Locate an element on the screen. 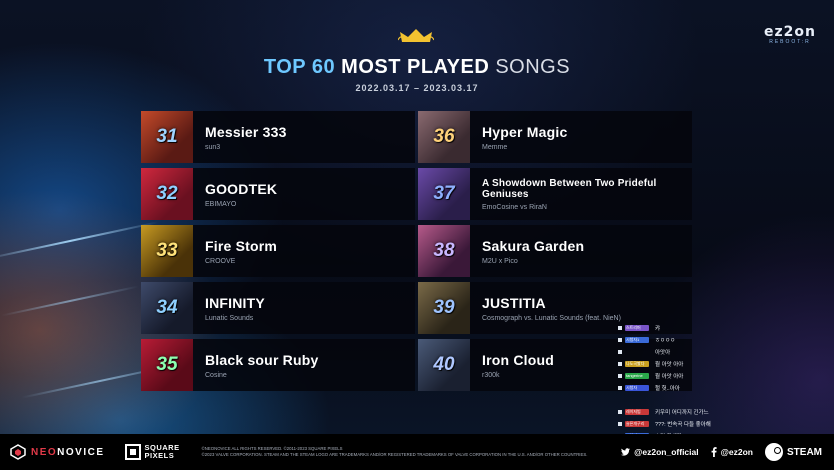 The width and height of the screenshot is (834, 470). facebook-handle: @ez2on is located at coordinates (736, 452).